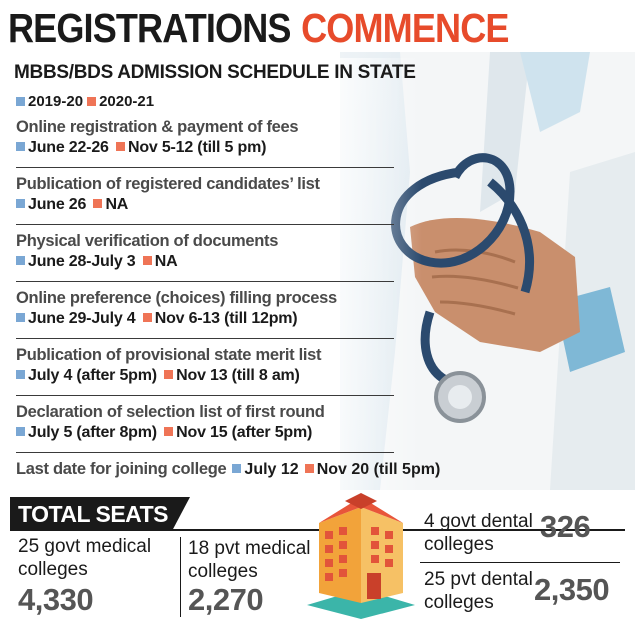  What do you see at coordinates (317, 530) in the screenshot?
I see `seats-divider` at bounding box center [317, 530].